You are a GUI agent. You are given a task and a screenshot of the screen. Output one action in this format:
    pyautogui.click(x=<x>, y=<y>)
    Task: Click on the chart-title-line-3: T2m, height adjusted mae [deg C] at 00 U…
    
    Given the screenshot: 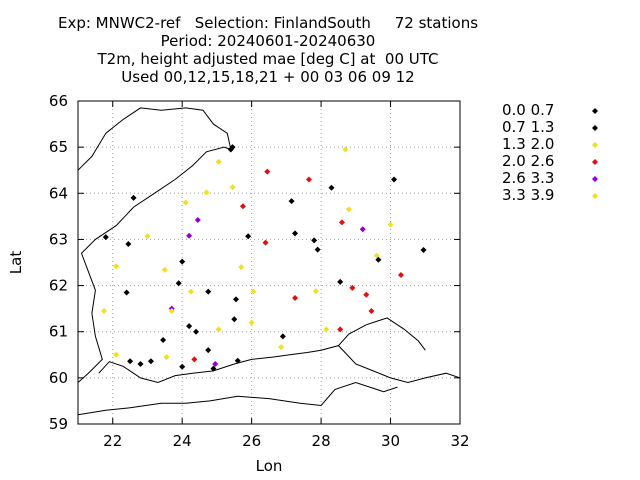 What is the action you would take?
    pyautogui.click(x=268, y=59)
    